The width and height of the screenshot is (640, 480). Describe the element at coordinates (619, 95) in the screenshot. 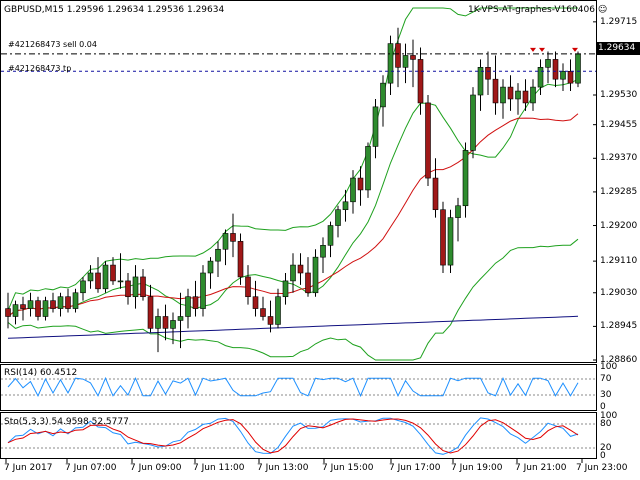

I see `price-tick-label: 1.29530` at that location.